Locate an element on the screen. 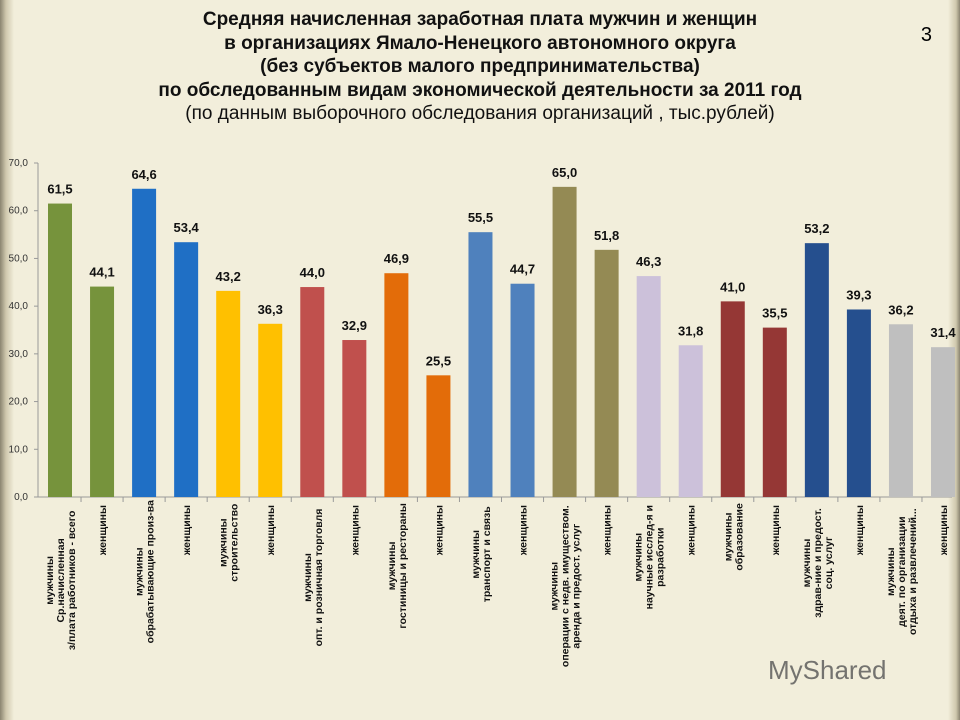 This screenshot has height=720, width=960. y-tick-label: 0,0 is located at coordinates (21, 497).